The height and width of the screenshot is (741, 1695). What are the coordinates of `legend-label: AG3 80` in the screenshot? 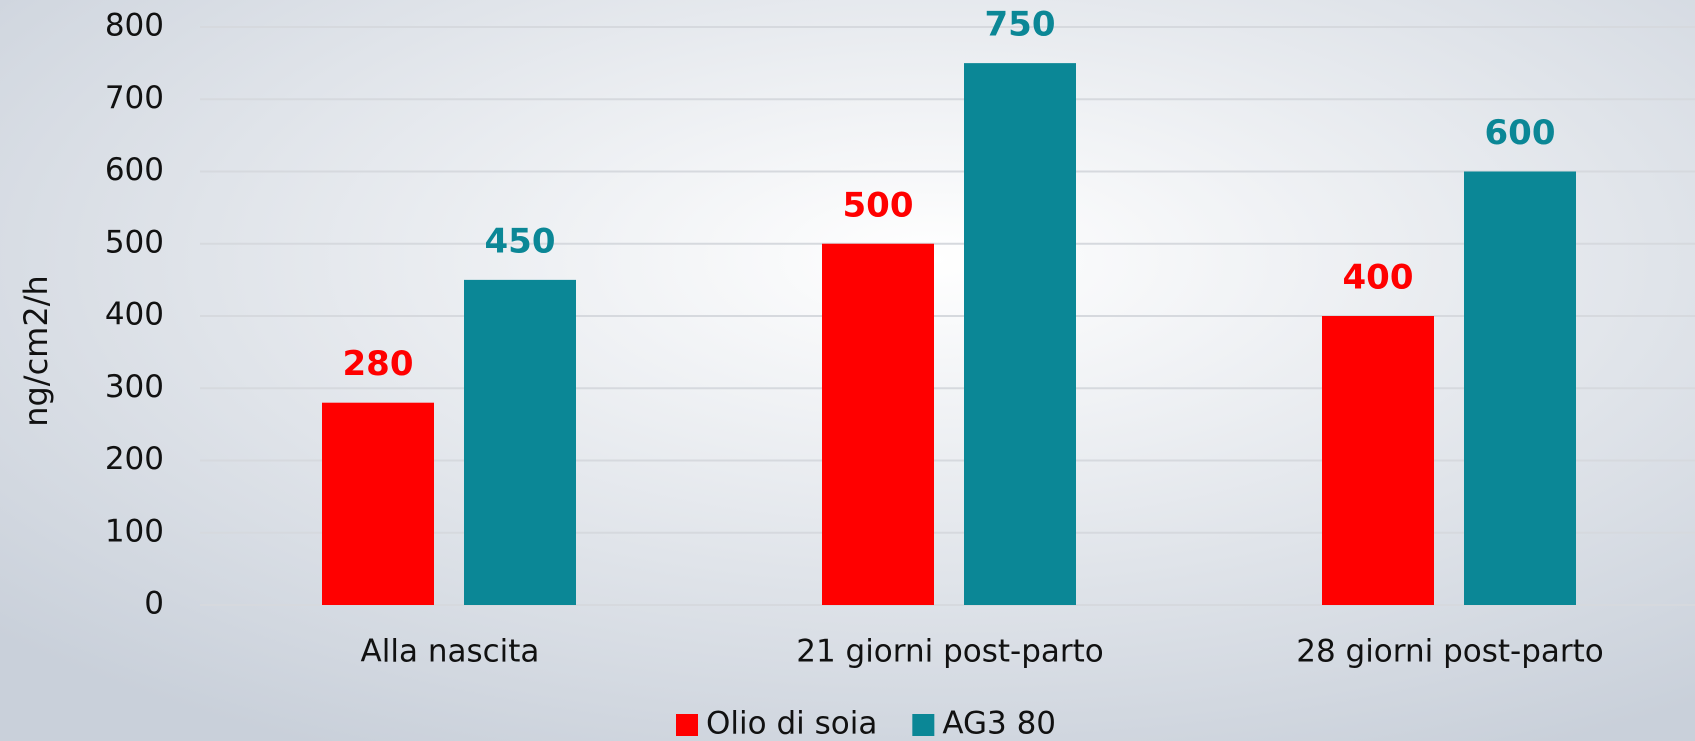 It's located at (999, 723).